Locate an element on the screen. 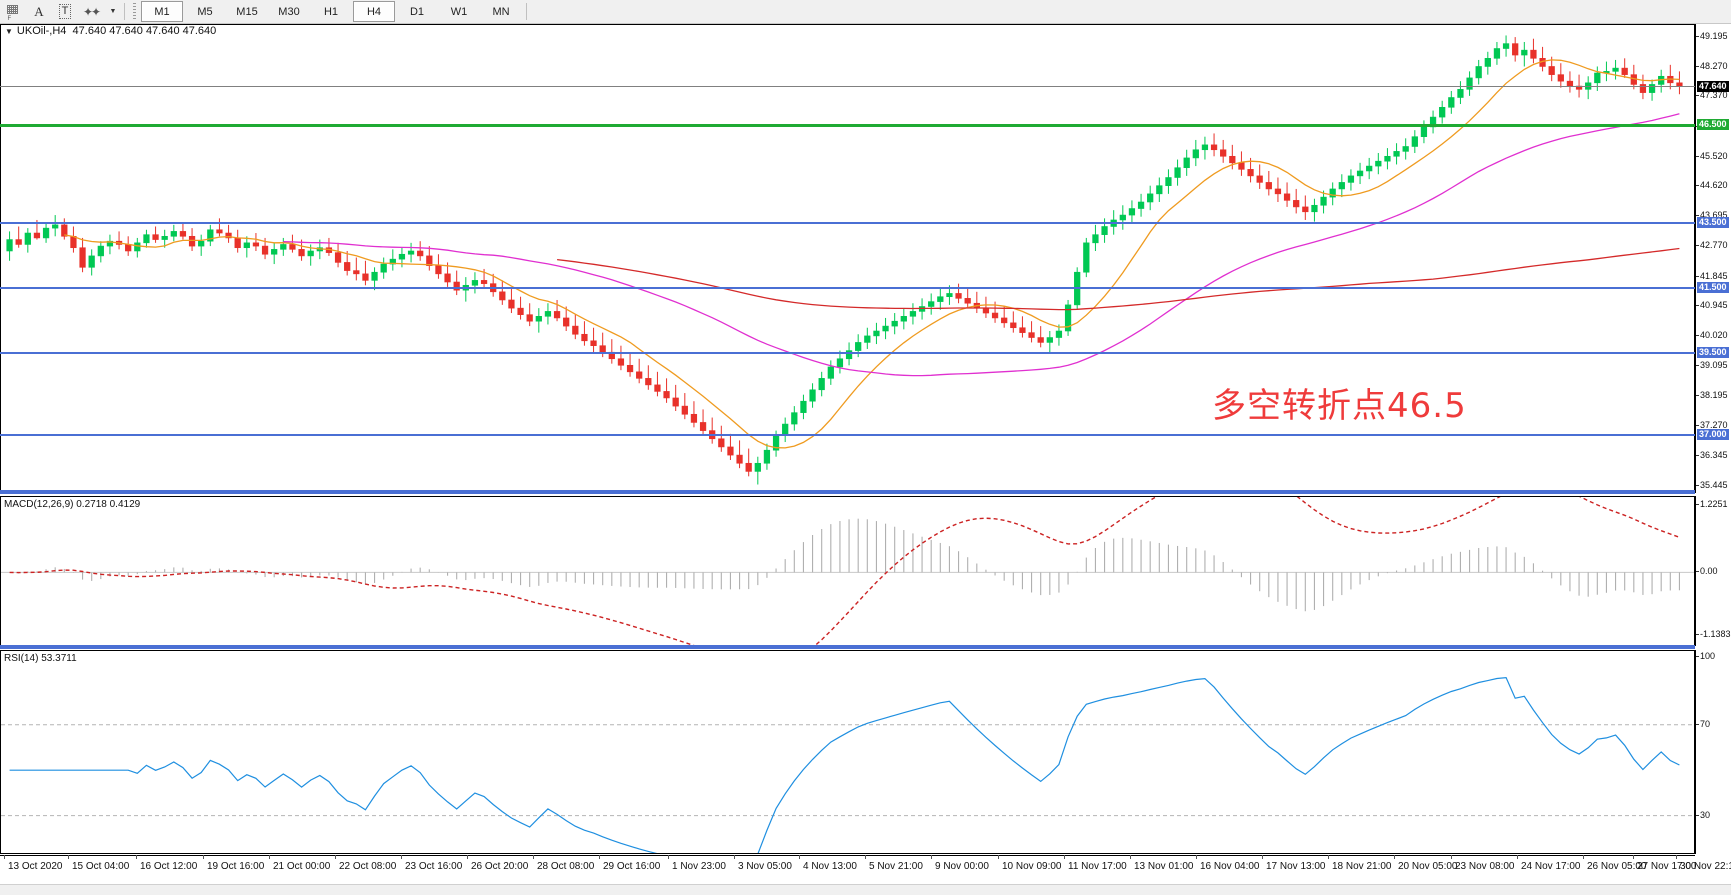  macd-tick: -1.1383 is located at coordinates (1713, 634).